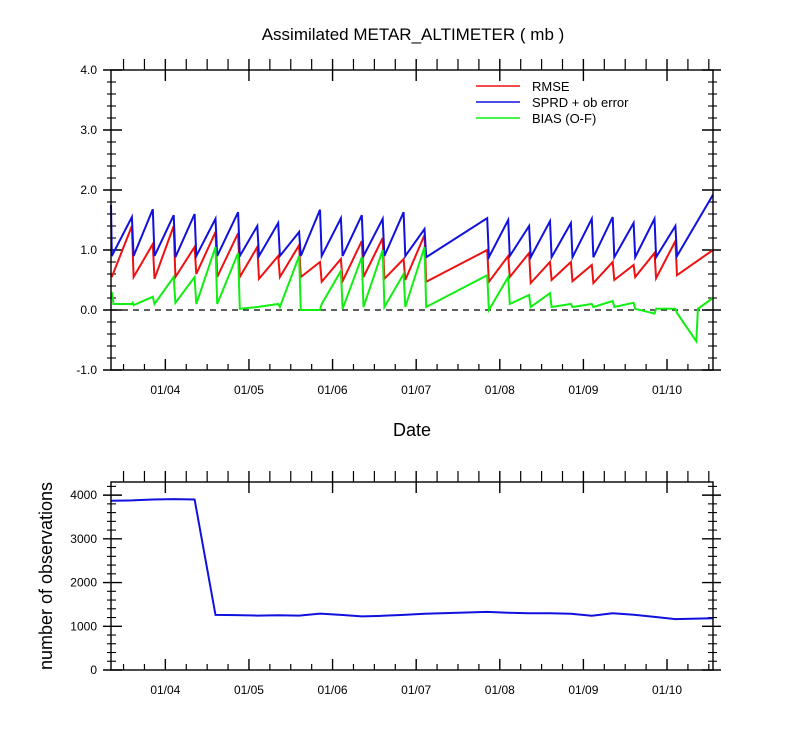 Image resolution: width=800 pixels, height=750 pixels. What do you see at coordinates (412, 559) in the screenshot?
I see `series-line-observations` at bounding box center [412, 559].